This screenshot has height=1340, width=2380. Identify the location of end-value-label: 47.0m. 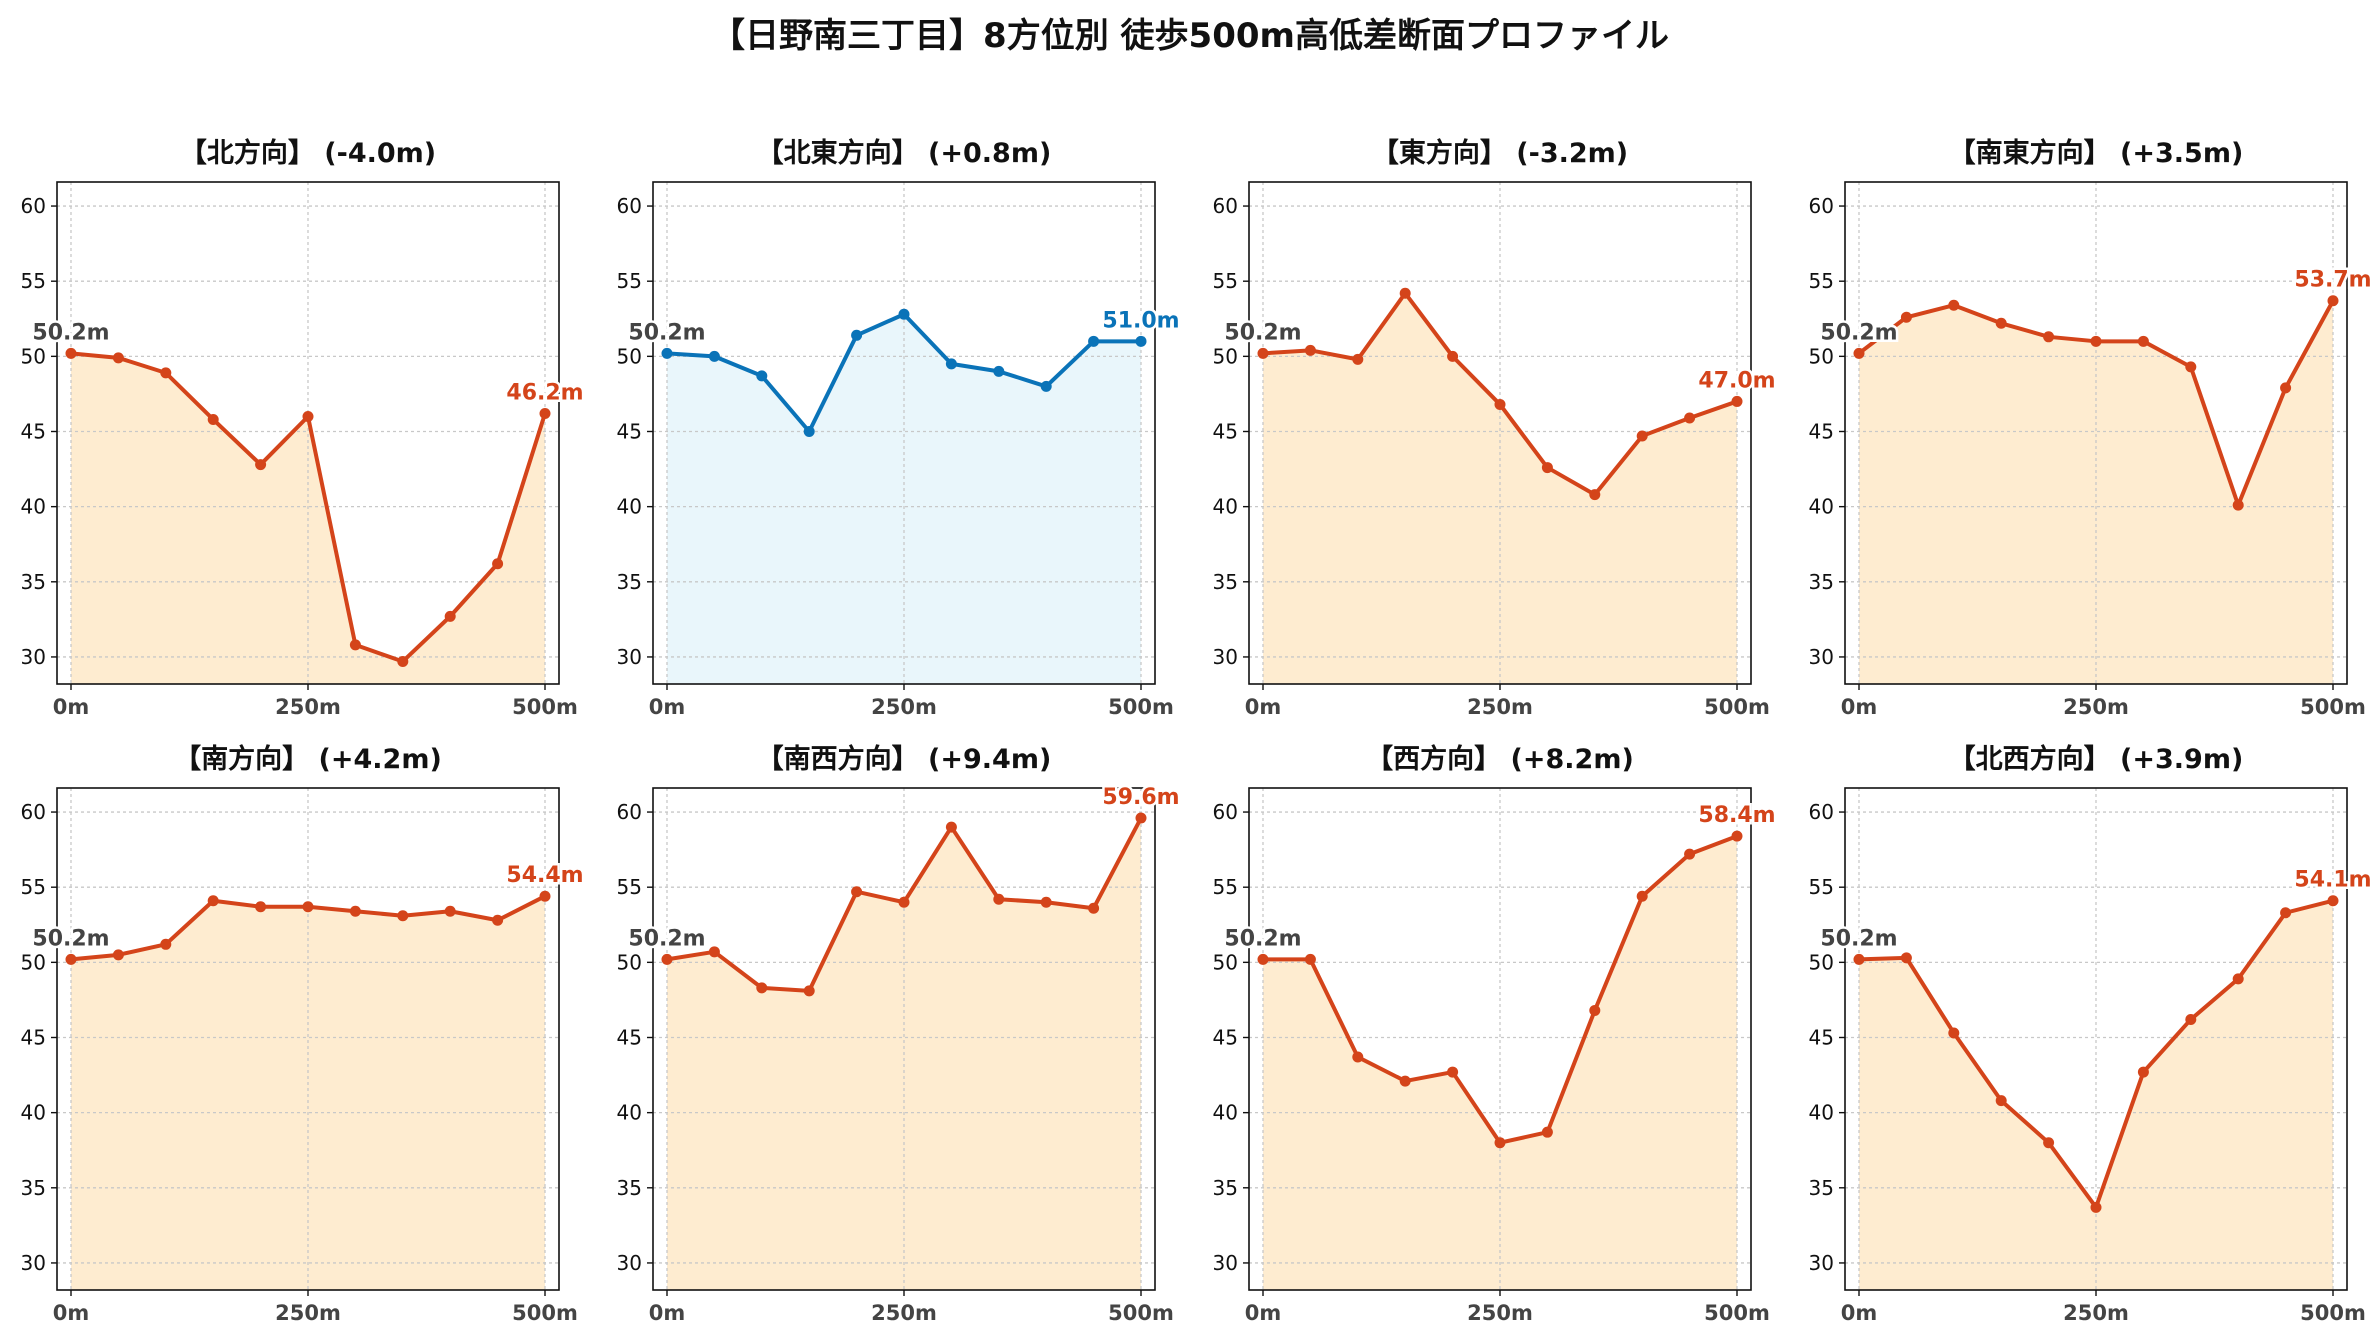
(1736, 380).